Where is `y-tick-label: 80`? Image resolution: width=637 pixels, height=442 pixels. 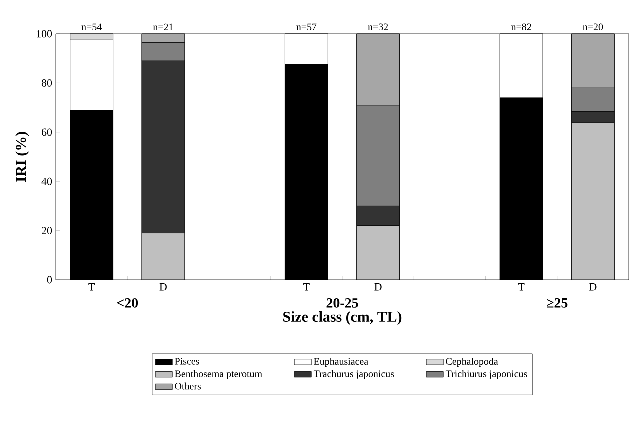 y-tick-label: 80 is located at coordinates (47, 83).